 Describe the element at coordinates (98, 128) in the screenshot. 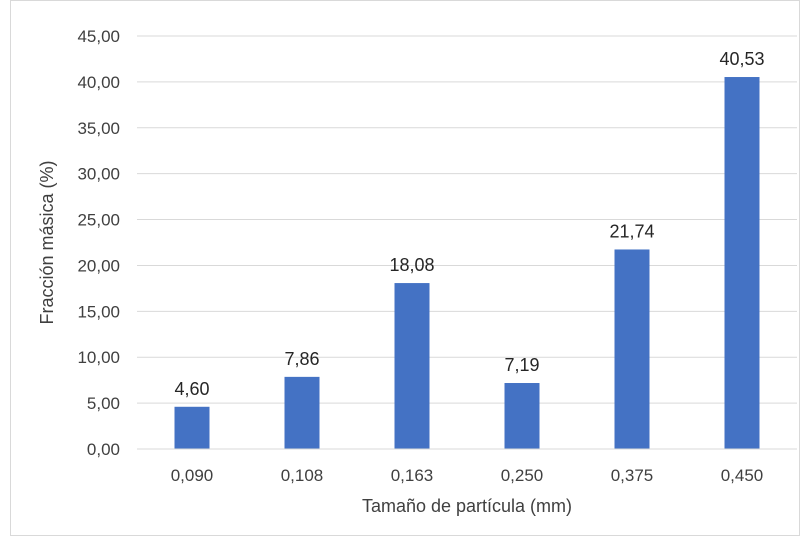

I see `y-tick-label: 35,00` at that location.